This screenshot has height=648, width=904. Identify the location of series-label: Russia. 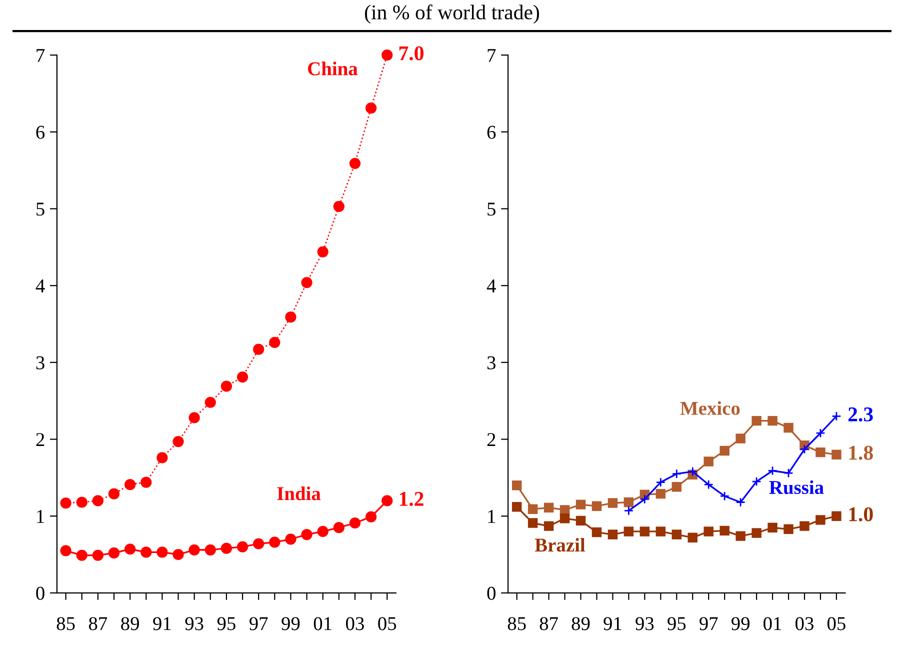
(796, 487).